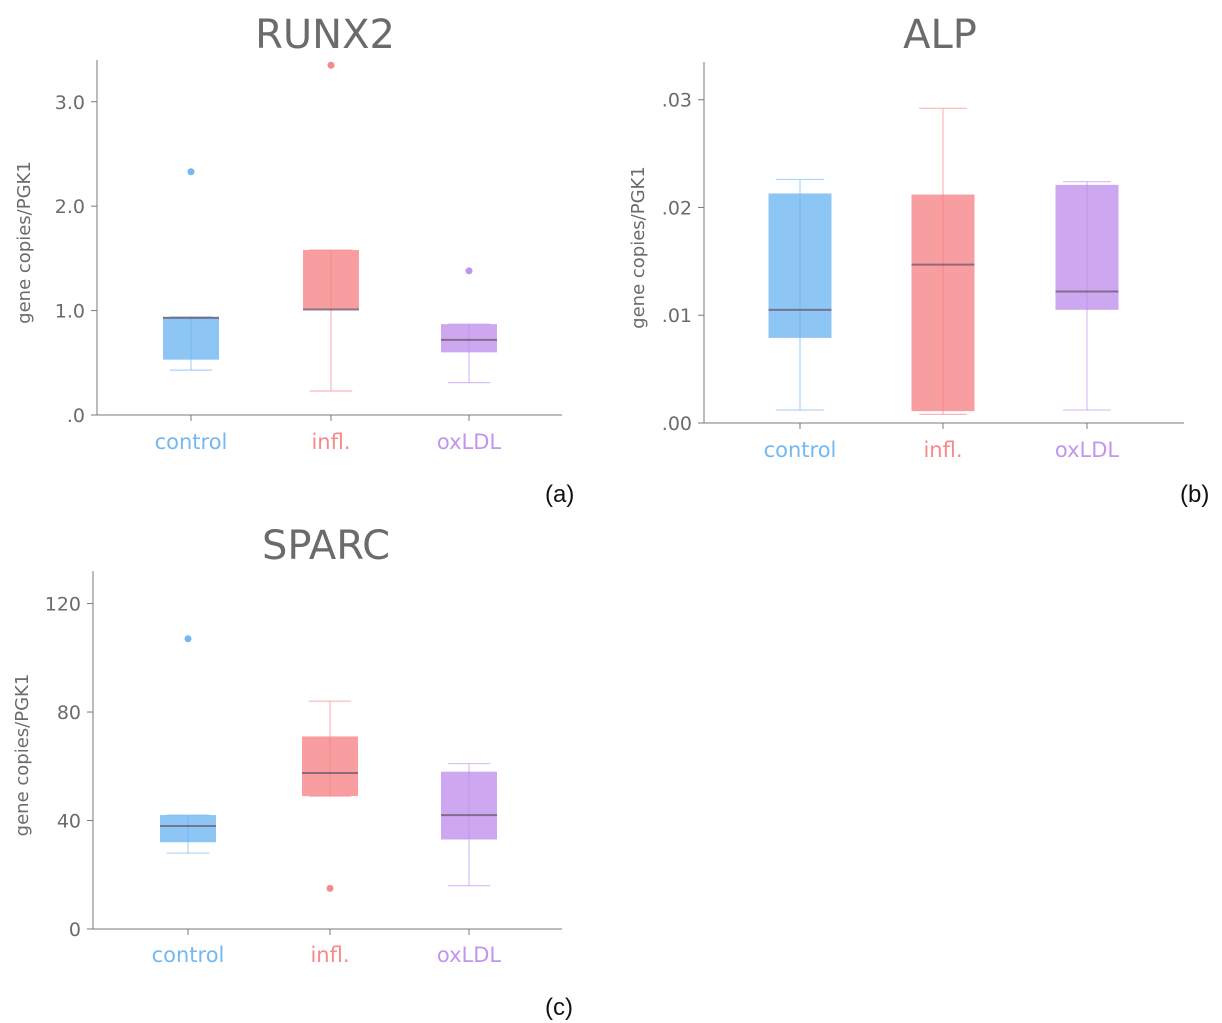  What do you see at coordinates (326, 546) in the screenshot?
I see `sparc-title: SPARC` at bounding box center [326, 546].